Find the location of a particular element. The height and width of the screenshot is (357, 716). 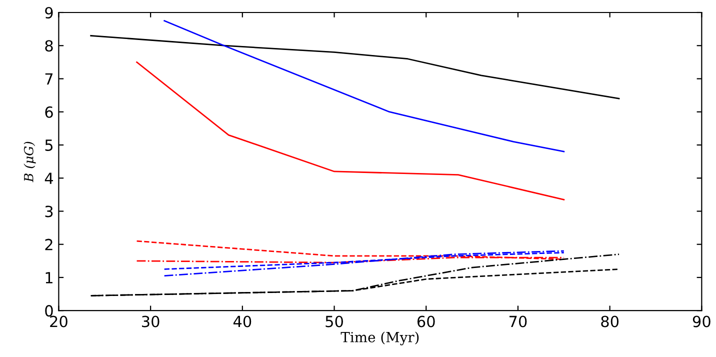

y-tick-label: 8 is located at coordinates (49, 46).